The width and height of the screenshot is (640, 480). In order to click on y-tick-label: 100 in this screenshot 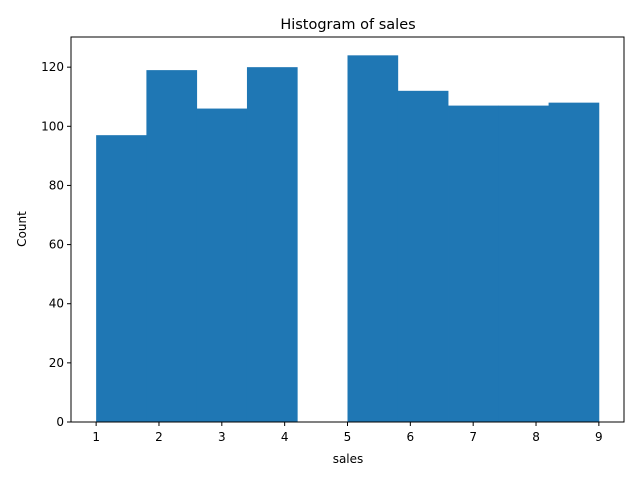, I will do `click(52, 126)`.